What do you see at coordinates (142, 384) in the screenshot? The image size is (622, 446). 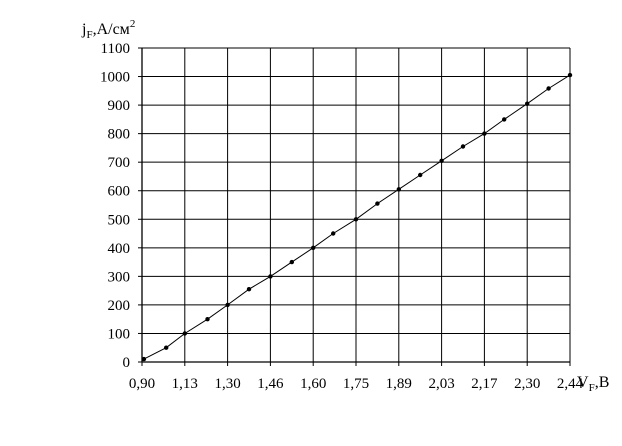 I see `x-tick-label: 0,90` at bounding box center [142, 384].